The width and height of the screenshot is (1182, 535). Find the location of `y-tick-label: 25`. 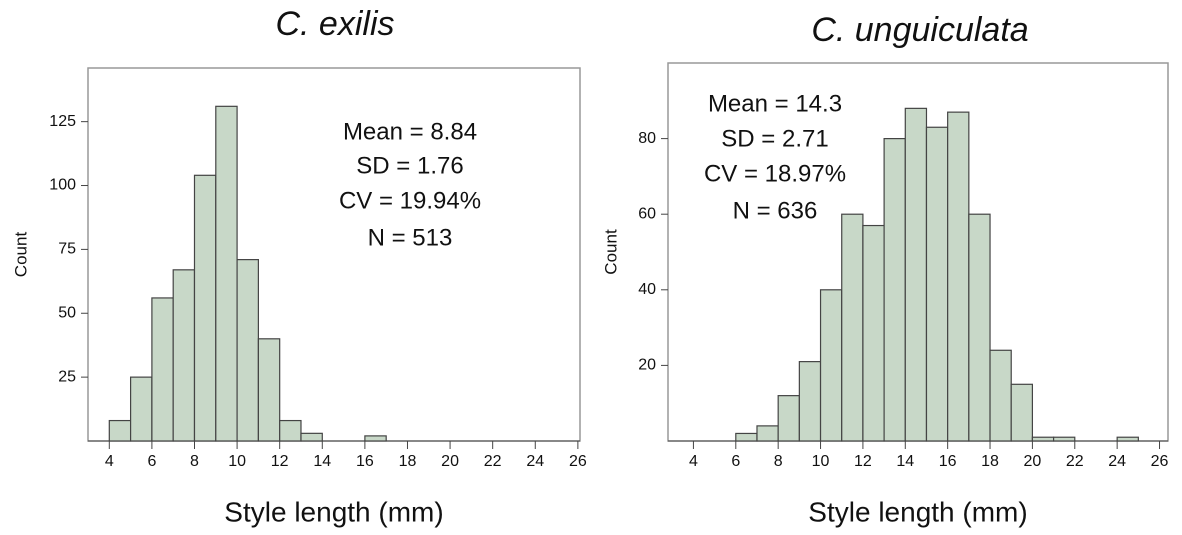

y-tick-label: 25 is located at coordinates (67, 376).